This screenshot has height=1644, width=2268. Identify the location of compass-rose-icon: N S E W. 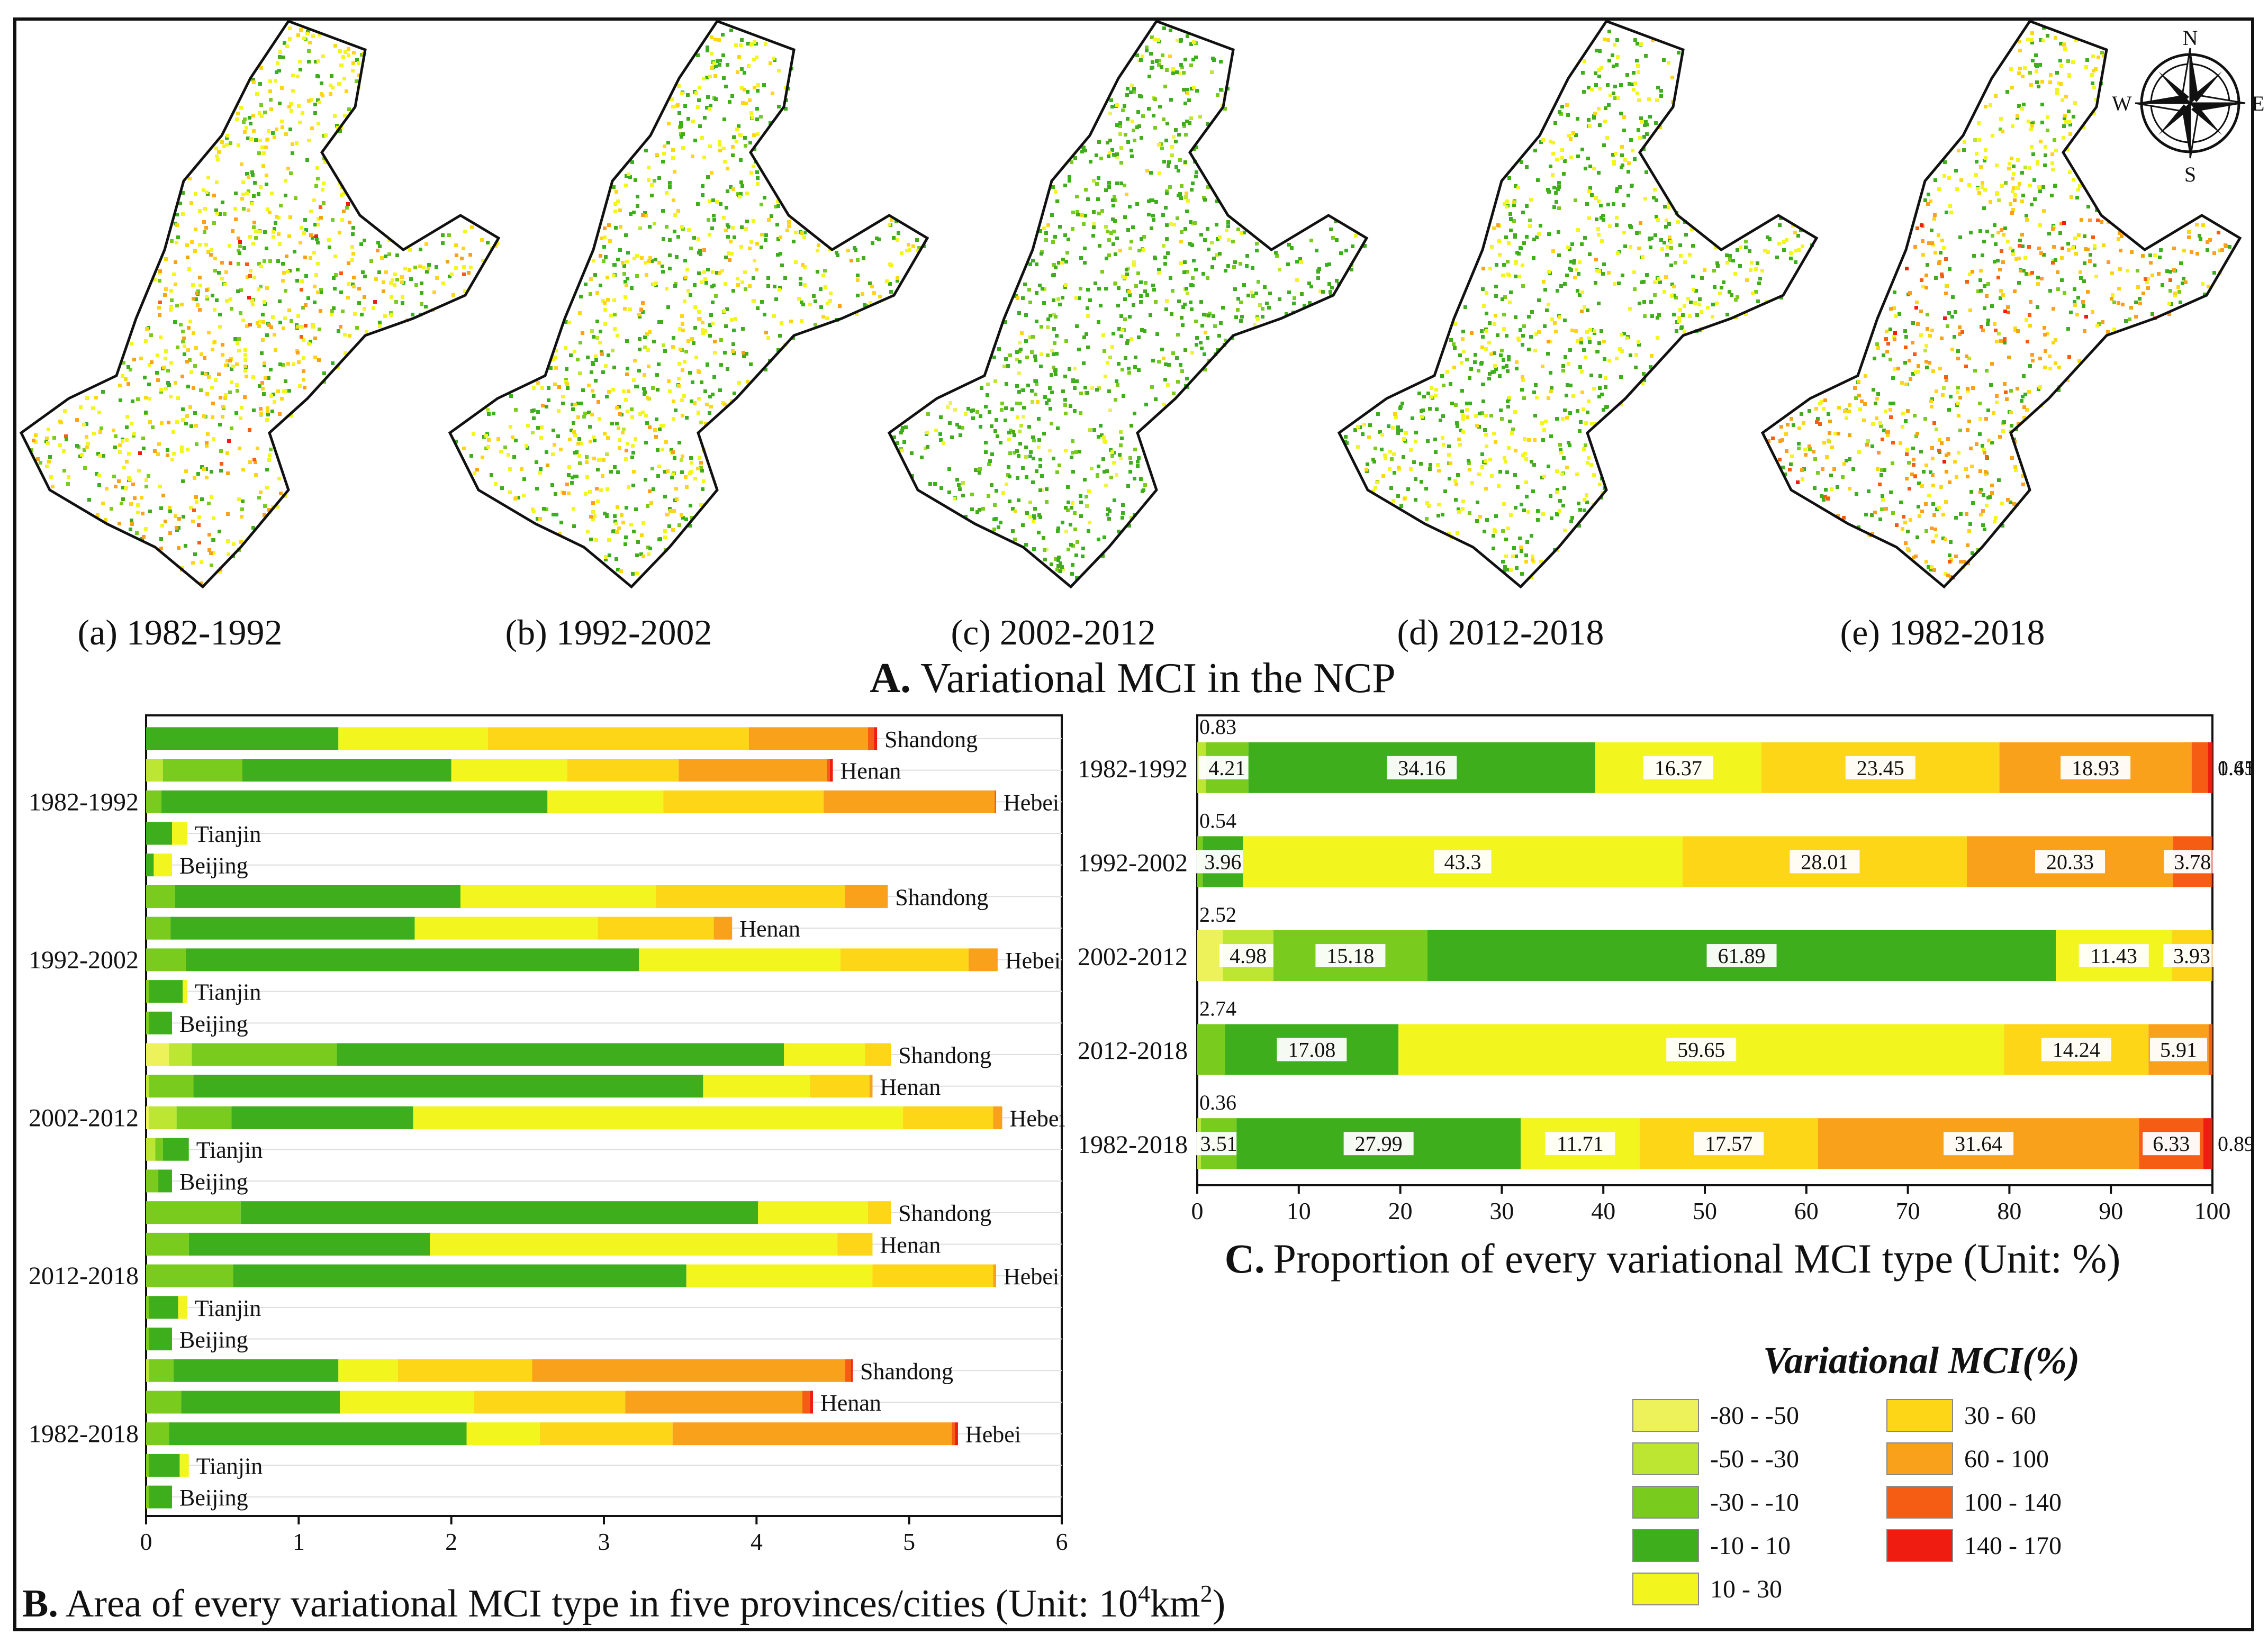
(2188, 106).